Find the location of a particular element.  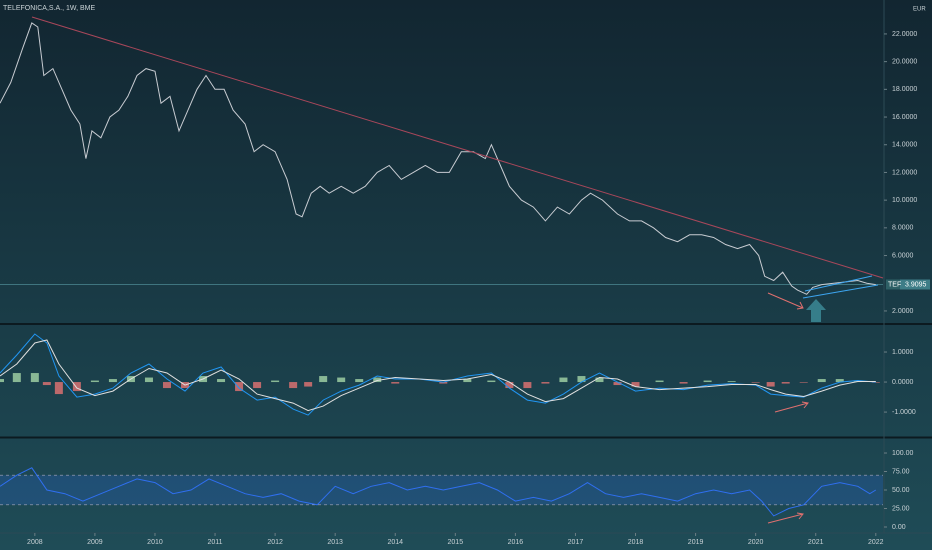

x-tick-label: 2019 is located at coordinates (696, 542).